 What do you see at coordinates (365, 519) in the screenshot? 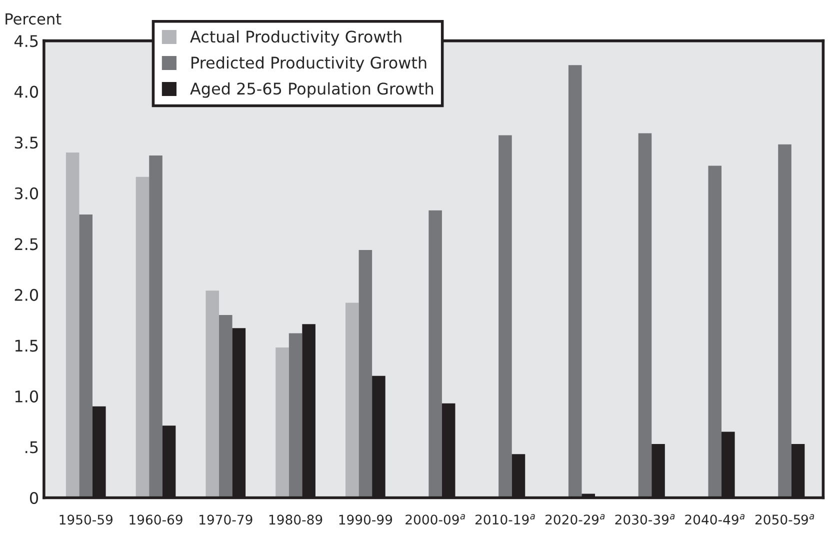
I see `x-tick-label: 1990-99` at bounding box center [365, 519].